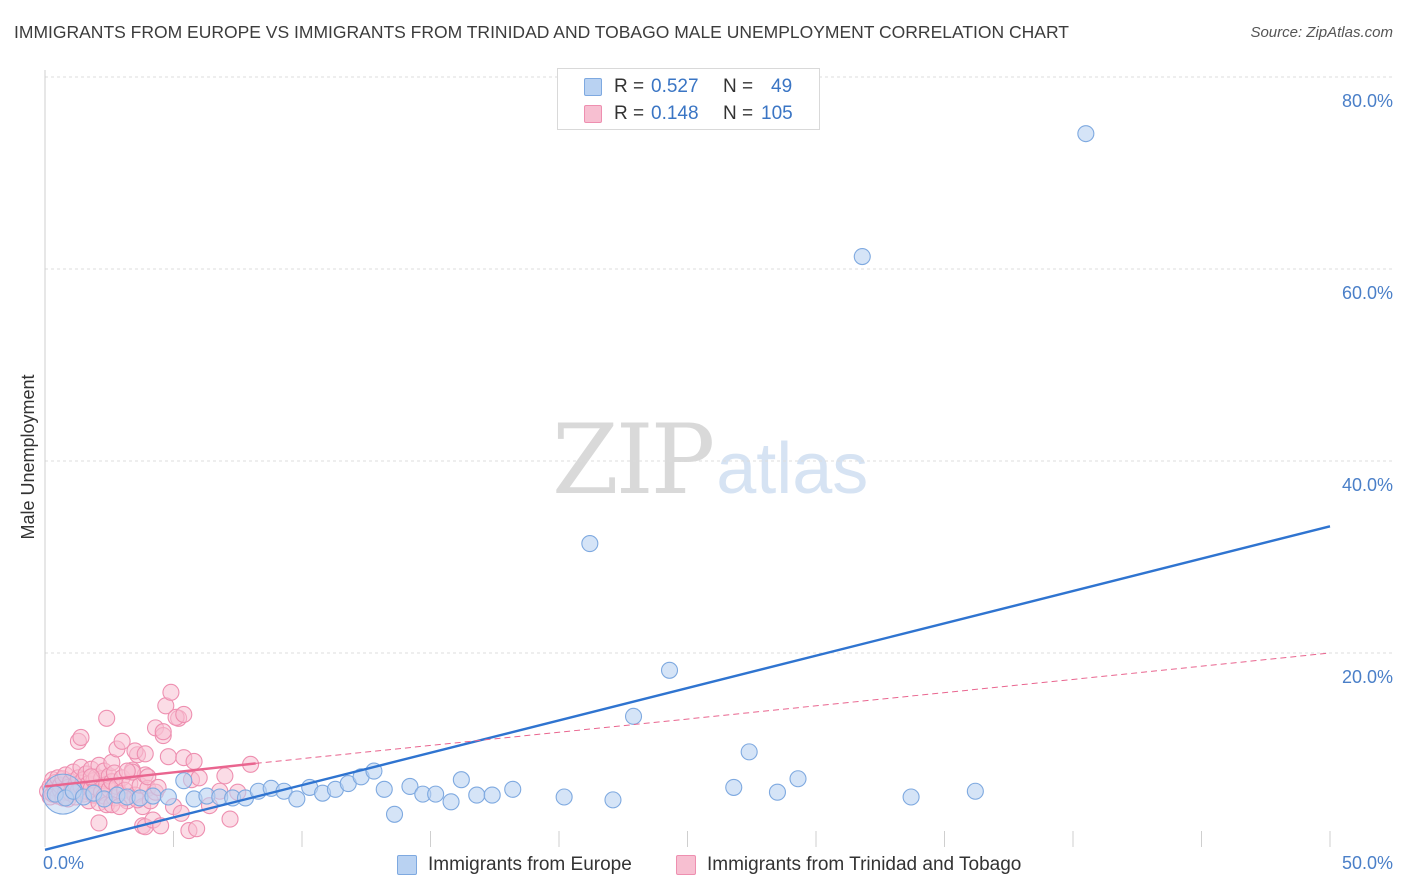  Describe the element at coordinates (675, 86) in the screenshot. I see `legend-r-value: 0.527` at that location.